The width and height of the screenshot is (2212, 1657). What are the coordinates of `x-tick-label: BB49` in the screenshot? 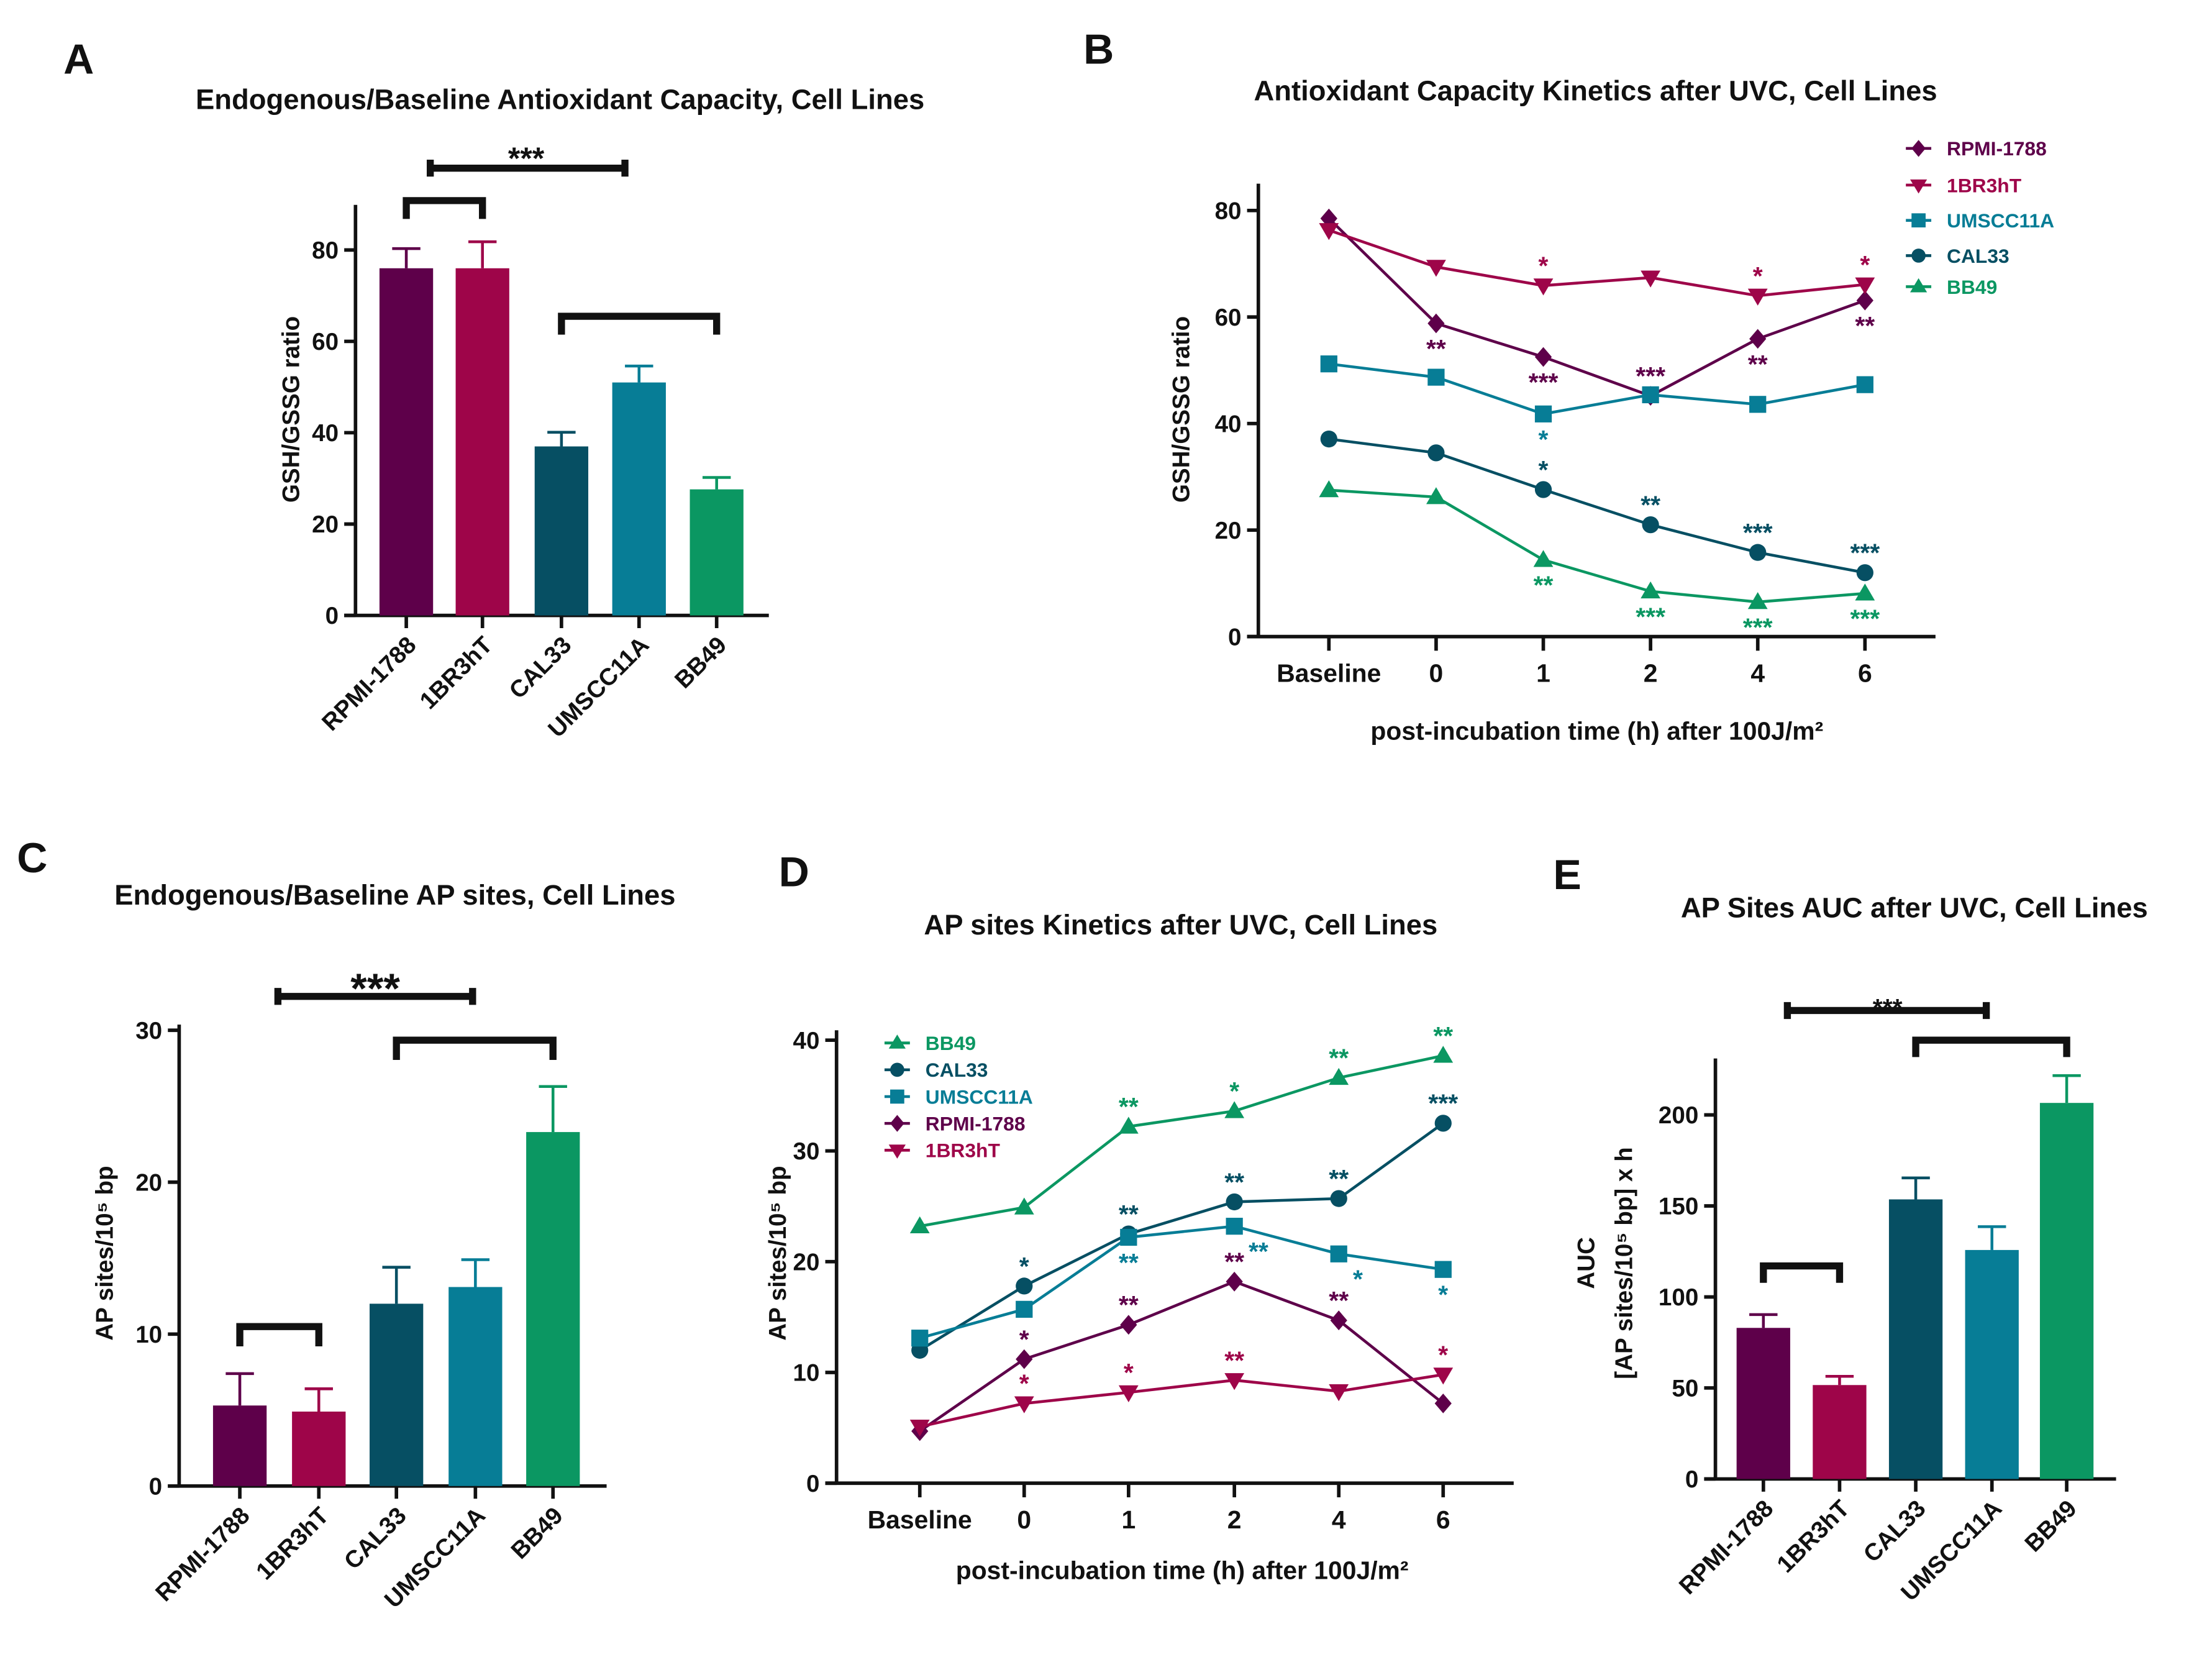 It's located at (537, 1533).